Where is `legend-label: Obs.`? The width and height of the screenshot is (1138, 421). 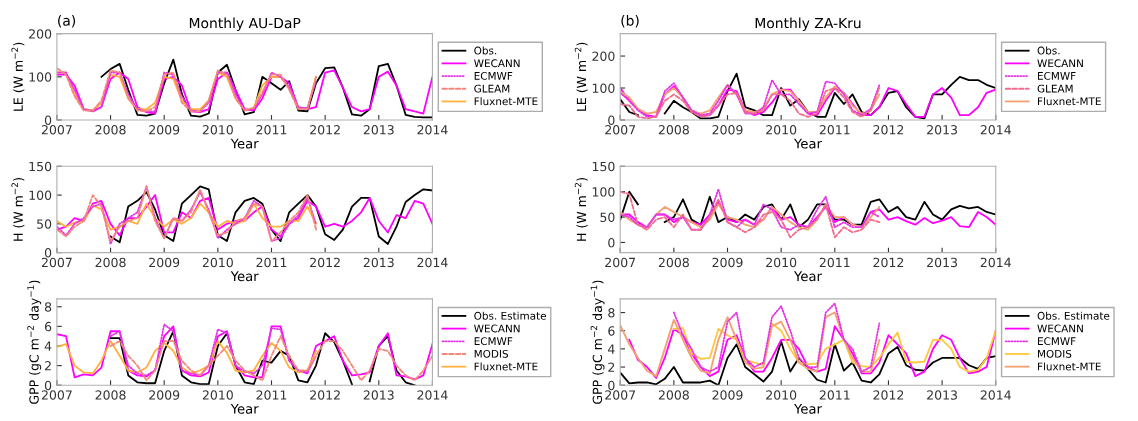
legend-label: Obs. is located at coordinates (1048, 50).